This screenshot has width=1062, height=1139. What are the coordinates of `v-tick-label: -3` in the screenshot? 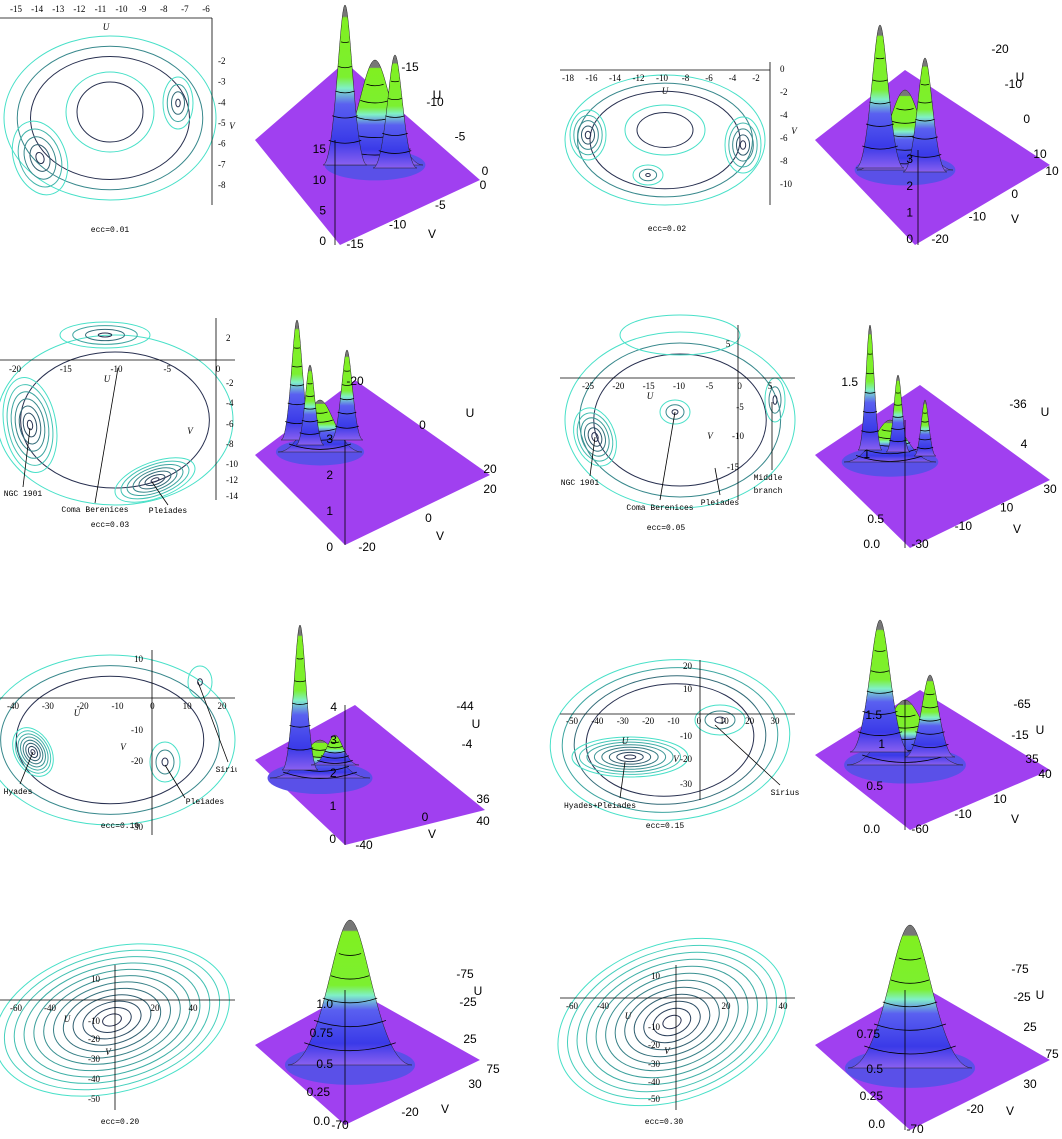 It's located at (222, 82).